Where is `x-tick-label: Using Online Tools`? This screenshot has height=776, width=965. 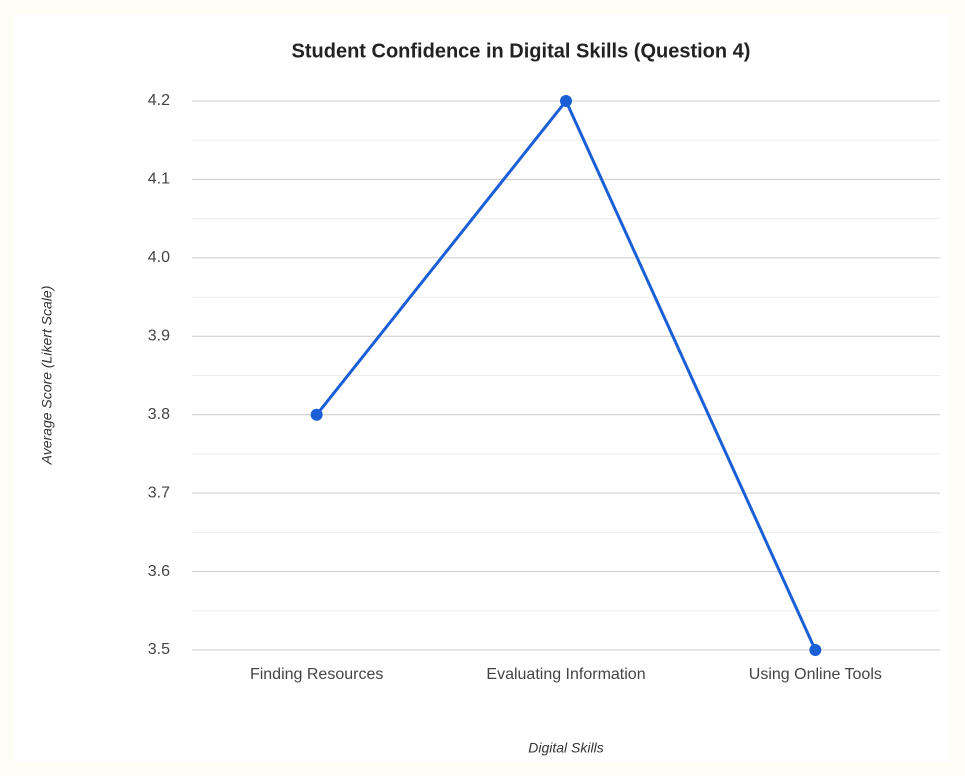 x-tick-label: Using Online Tools is located at coordinates (815, 674).